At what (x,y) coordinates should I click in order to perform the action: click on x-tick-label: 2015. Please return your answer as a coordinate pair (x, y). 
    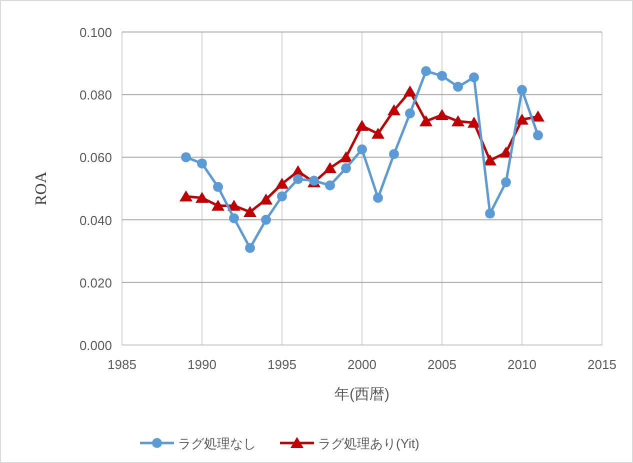
    Looking at the image, I should click on (602, 364).